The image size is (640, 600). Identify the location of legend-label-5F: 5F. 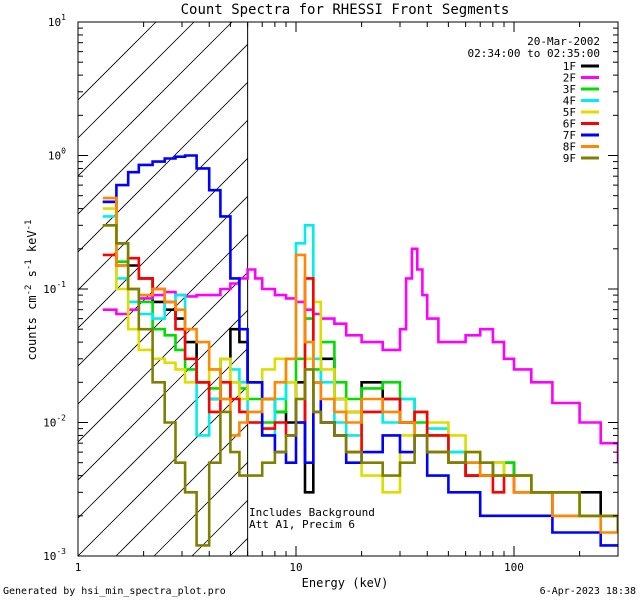
(569, 112).